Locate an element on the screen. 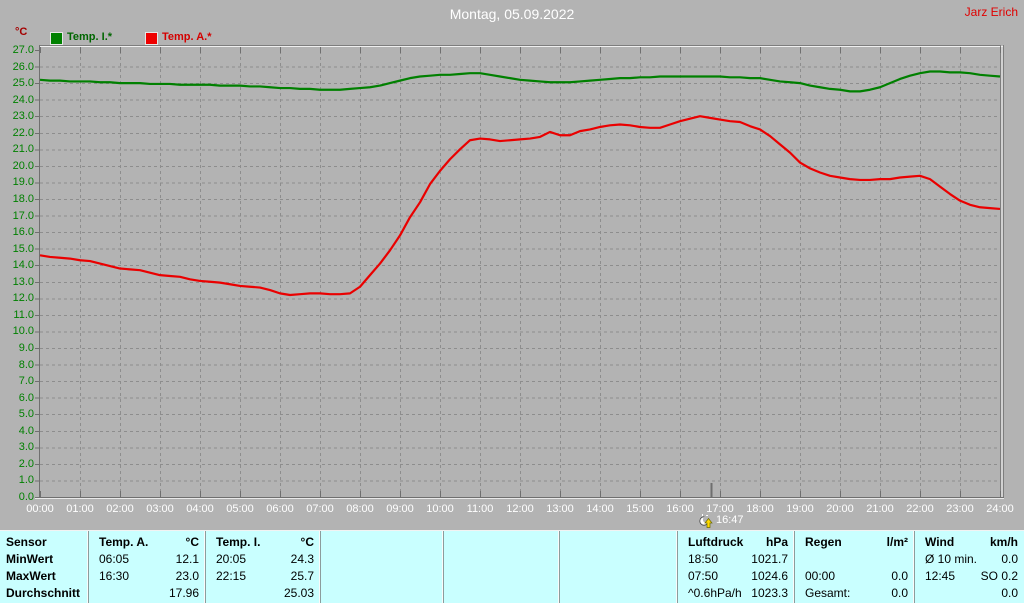 Image resolution: width=1024 pixels, height=603 pixels. author-label: Jarz Erich is located at coordinates (991, 12).